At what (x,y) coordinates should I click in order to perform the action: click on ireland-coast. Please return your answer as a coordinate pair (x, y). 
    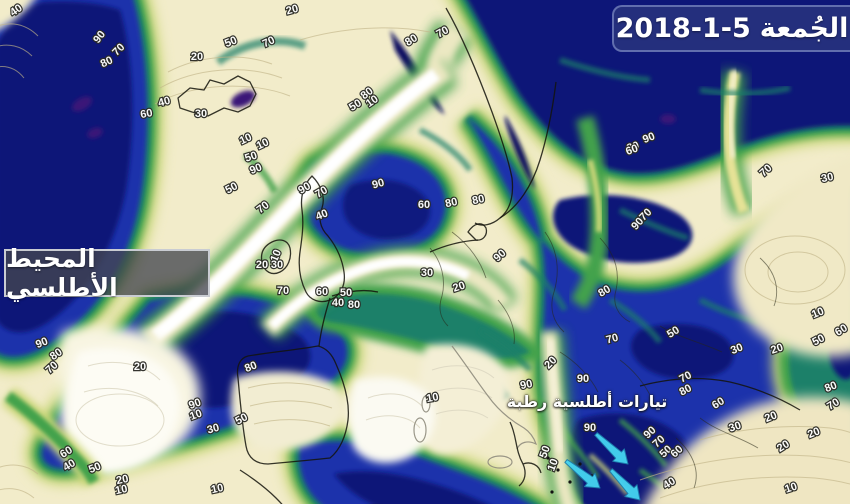
    Looking at the image, I should click on (276, 257).